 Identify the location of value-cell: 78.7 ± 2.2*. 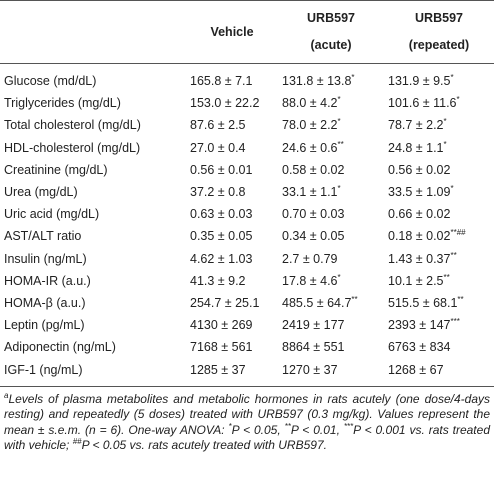
(439, 125).